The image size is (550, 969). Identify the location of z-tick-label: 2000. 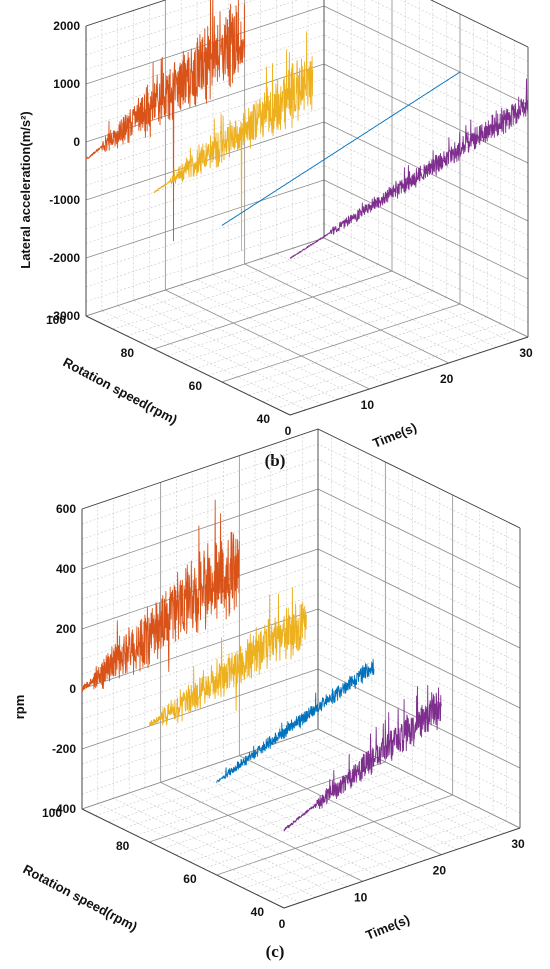
(66, 26).